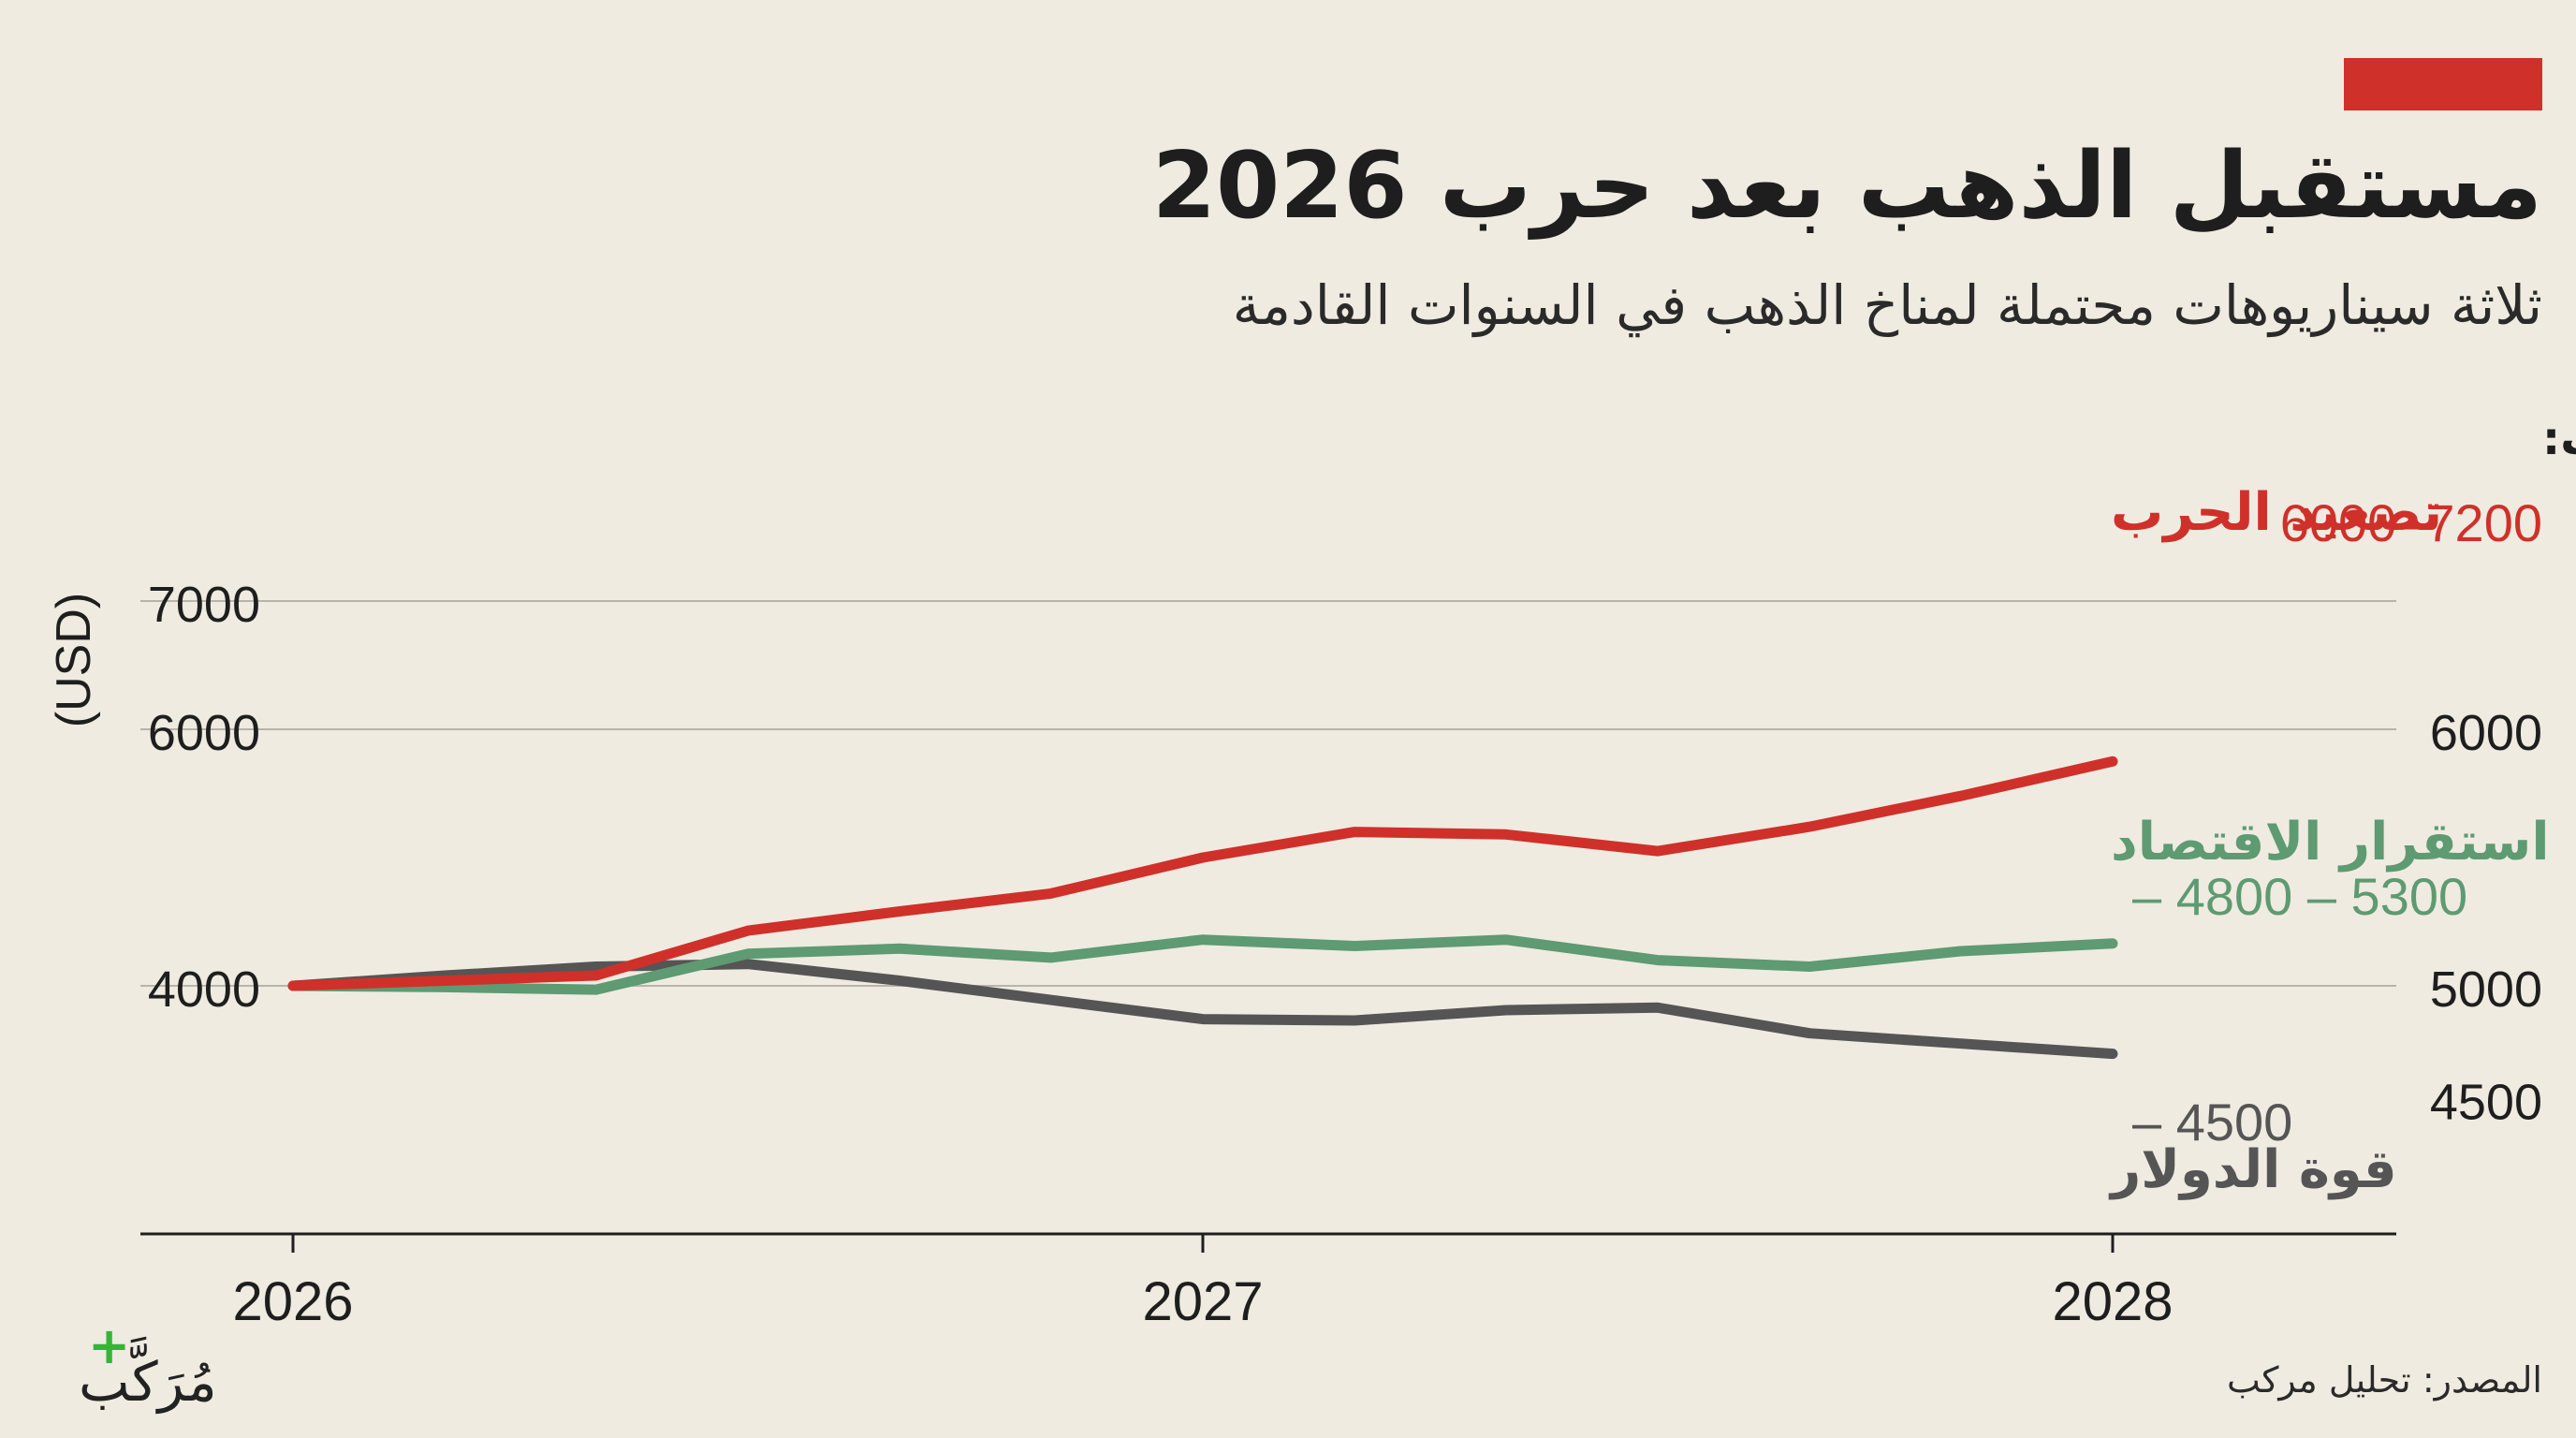  What do you see at coordinates (292, 1301) in the screenshot?
I see `x-tick-label: 2026` at bounding box center [292, 1301].